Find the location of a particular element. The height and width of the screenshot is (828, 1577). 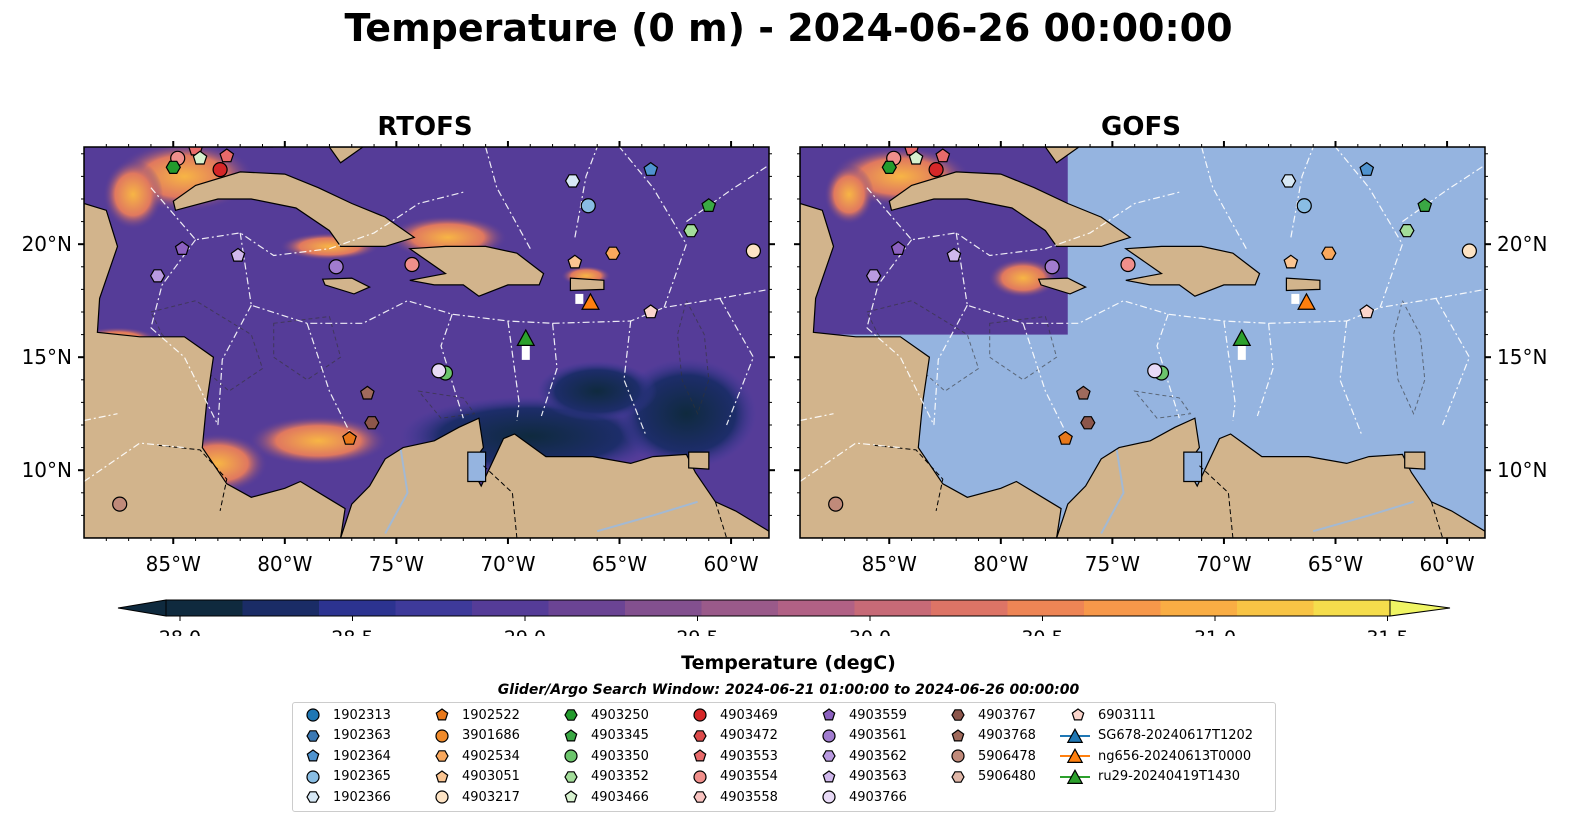

legend-item: 4902534 is located at coordinates (471, 756).